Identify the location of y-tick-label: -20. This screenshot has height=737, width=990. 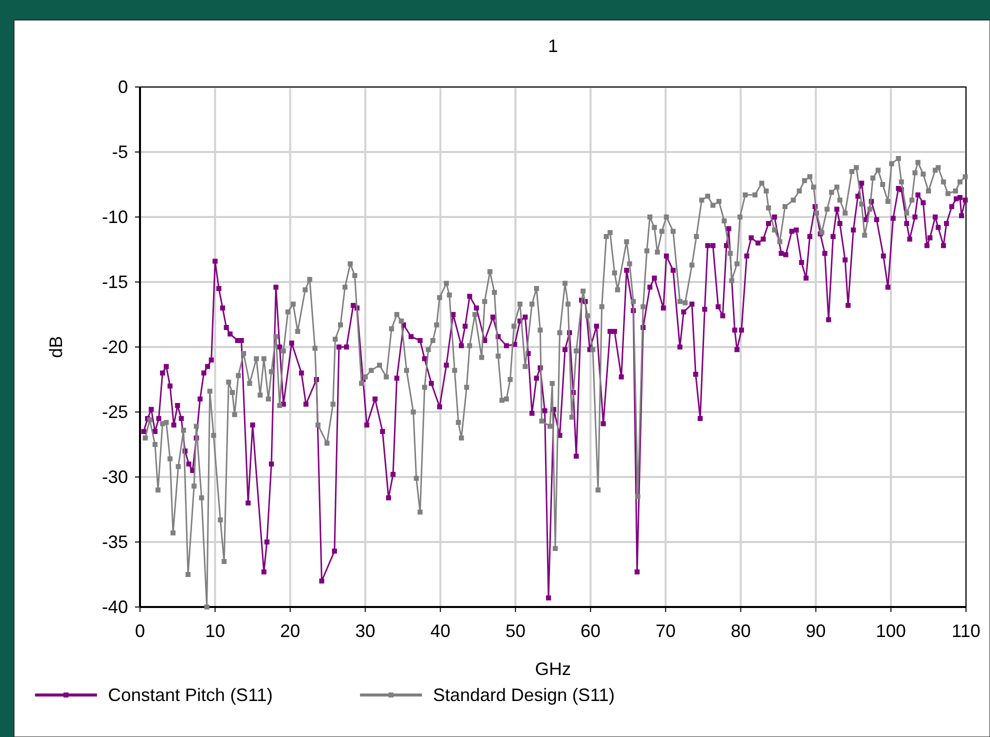
(115, 347).